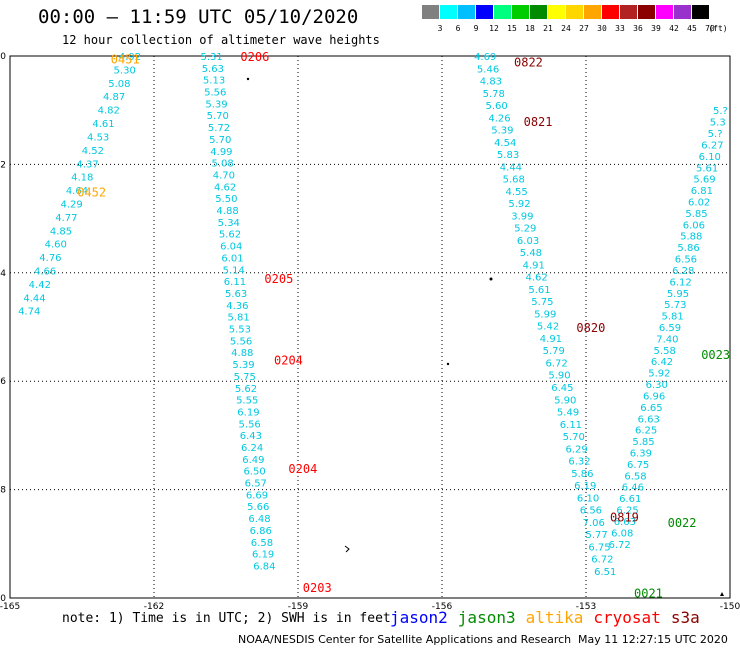  I want to click on colorbar-label: 3, so click(440, 28).